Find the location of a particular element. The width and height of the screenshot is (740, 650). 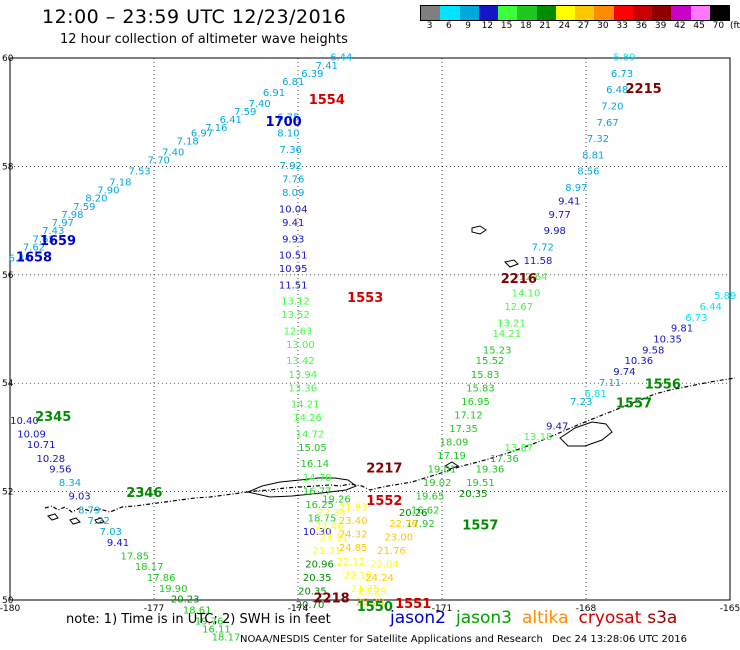

wave-height-value: 11.58 is located at coordinates (538, 261).